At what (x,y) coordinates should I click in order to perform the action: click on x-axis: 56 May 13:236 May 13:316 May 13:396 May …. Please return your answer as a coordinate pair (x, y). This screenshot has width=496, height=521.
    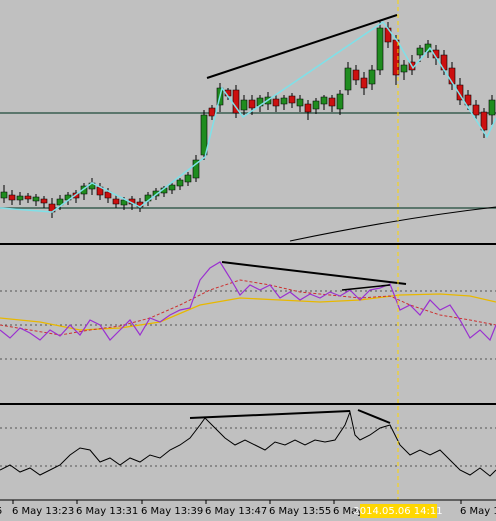
    Looking at the image, I should click on (248, 508).